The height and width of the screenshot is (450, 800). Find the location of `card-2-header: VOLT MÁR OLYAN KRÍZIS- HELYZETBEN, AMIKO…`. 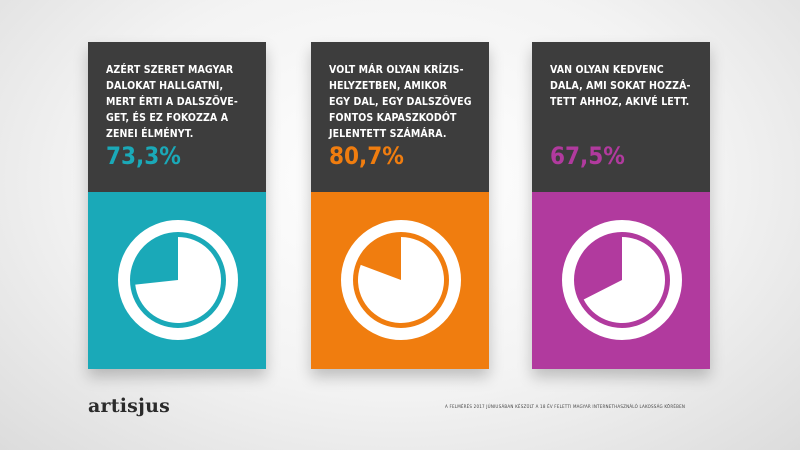

card-2-header: VOLT MÁR OLYAN KRÍZIS- HELYZETBEN, AMIKO… is located at coordinates (400, 117).